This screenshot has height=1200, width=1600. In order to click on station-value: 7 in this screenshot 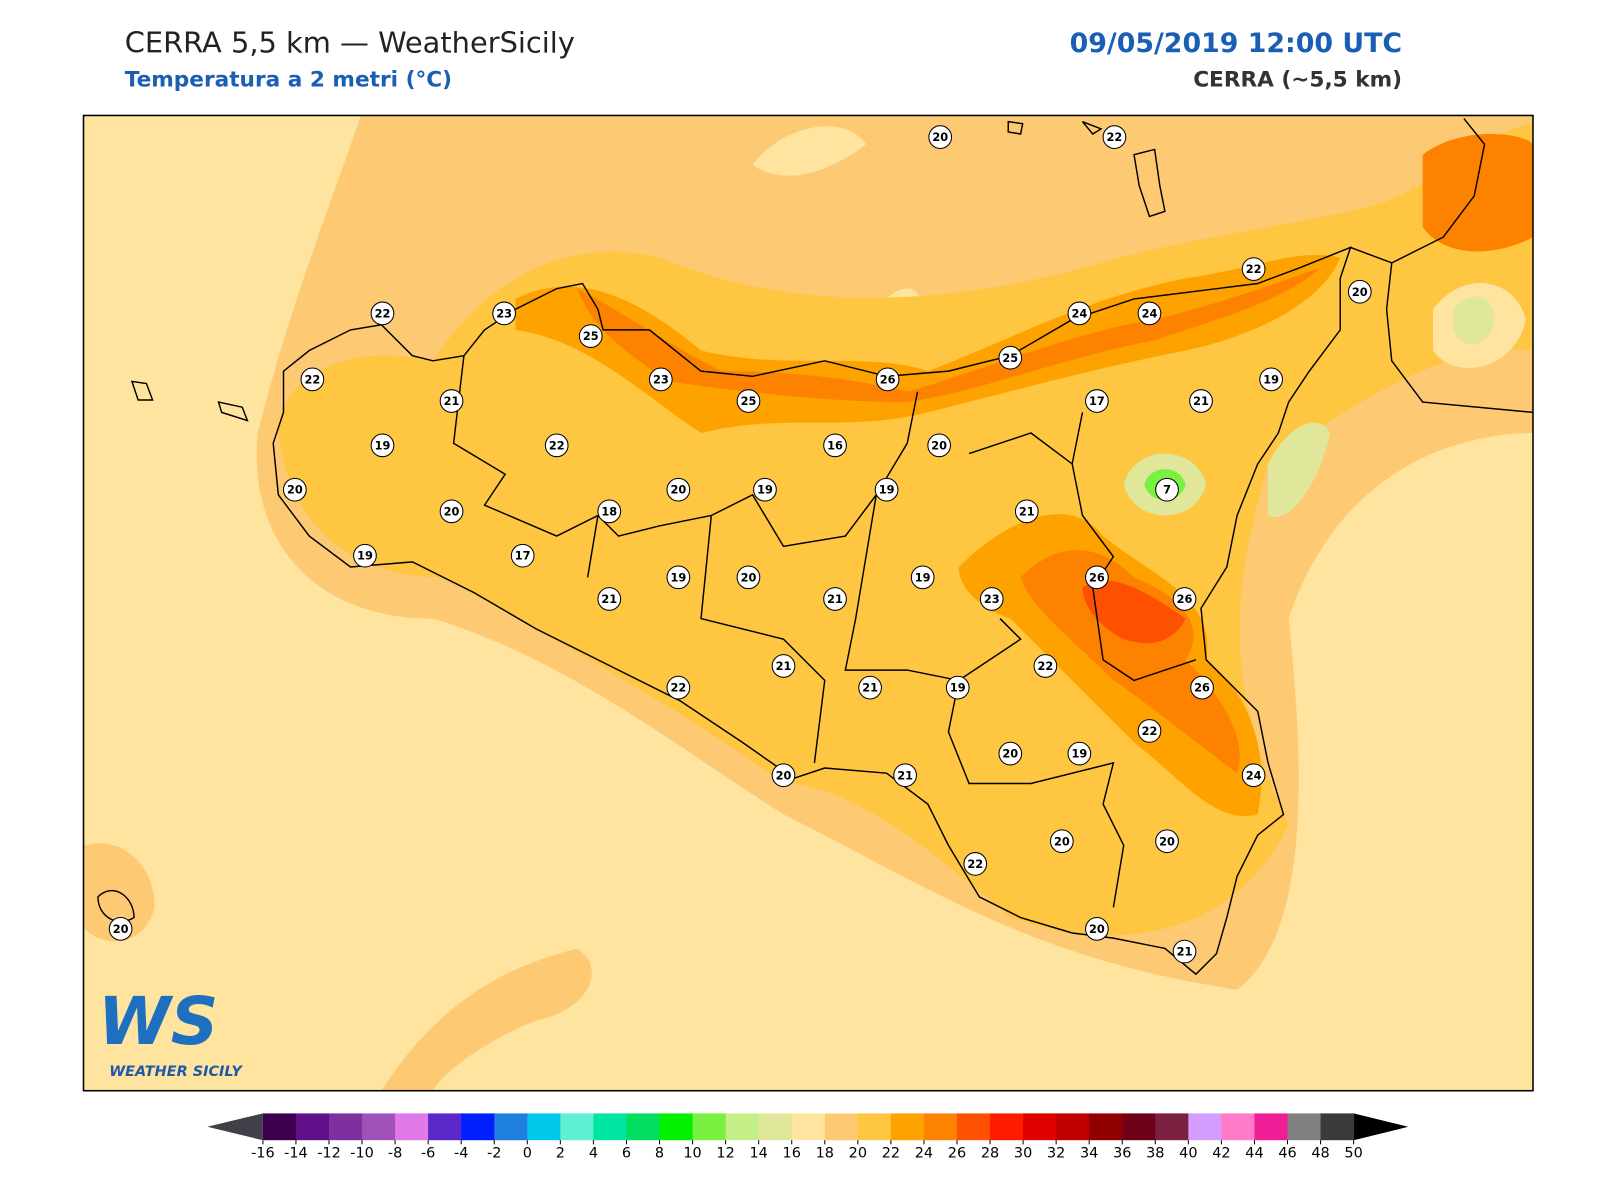, I will do `click(1167, 490)`.